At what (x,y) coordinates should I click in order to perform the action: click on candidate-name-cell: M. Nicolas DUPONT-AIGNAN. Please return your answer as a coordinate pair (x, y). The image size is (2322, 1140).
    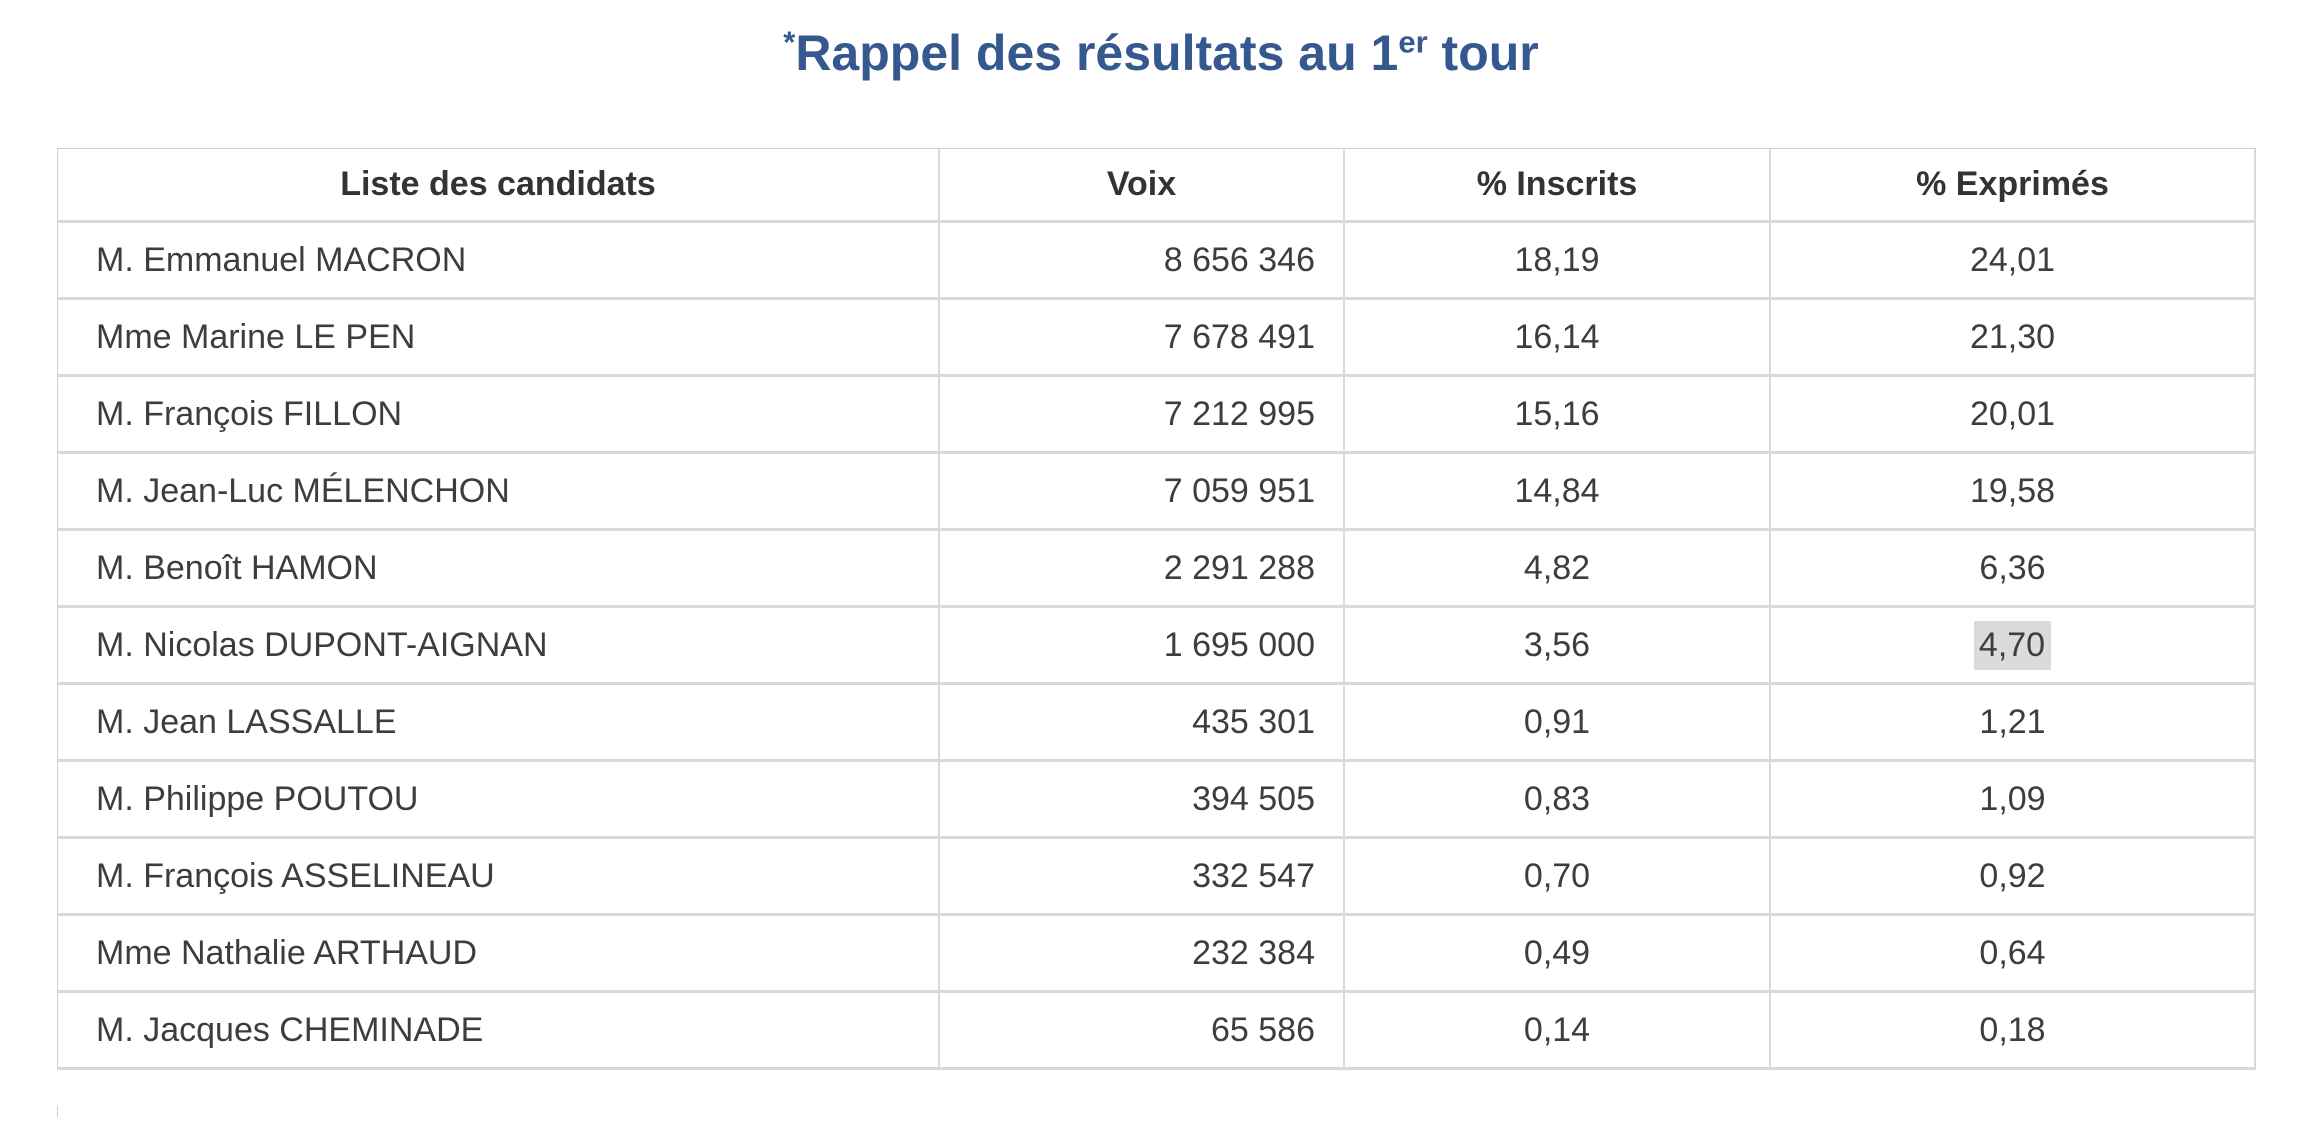
    Looking at the image, I should click on (498, 646).